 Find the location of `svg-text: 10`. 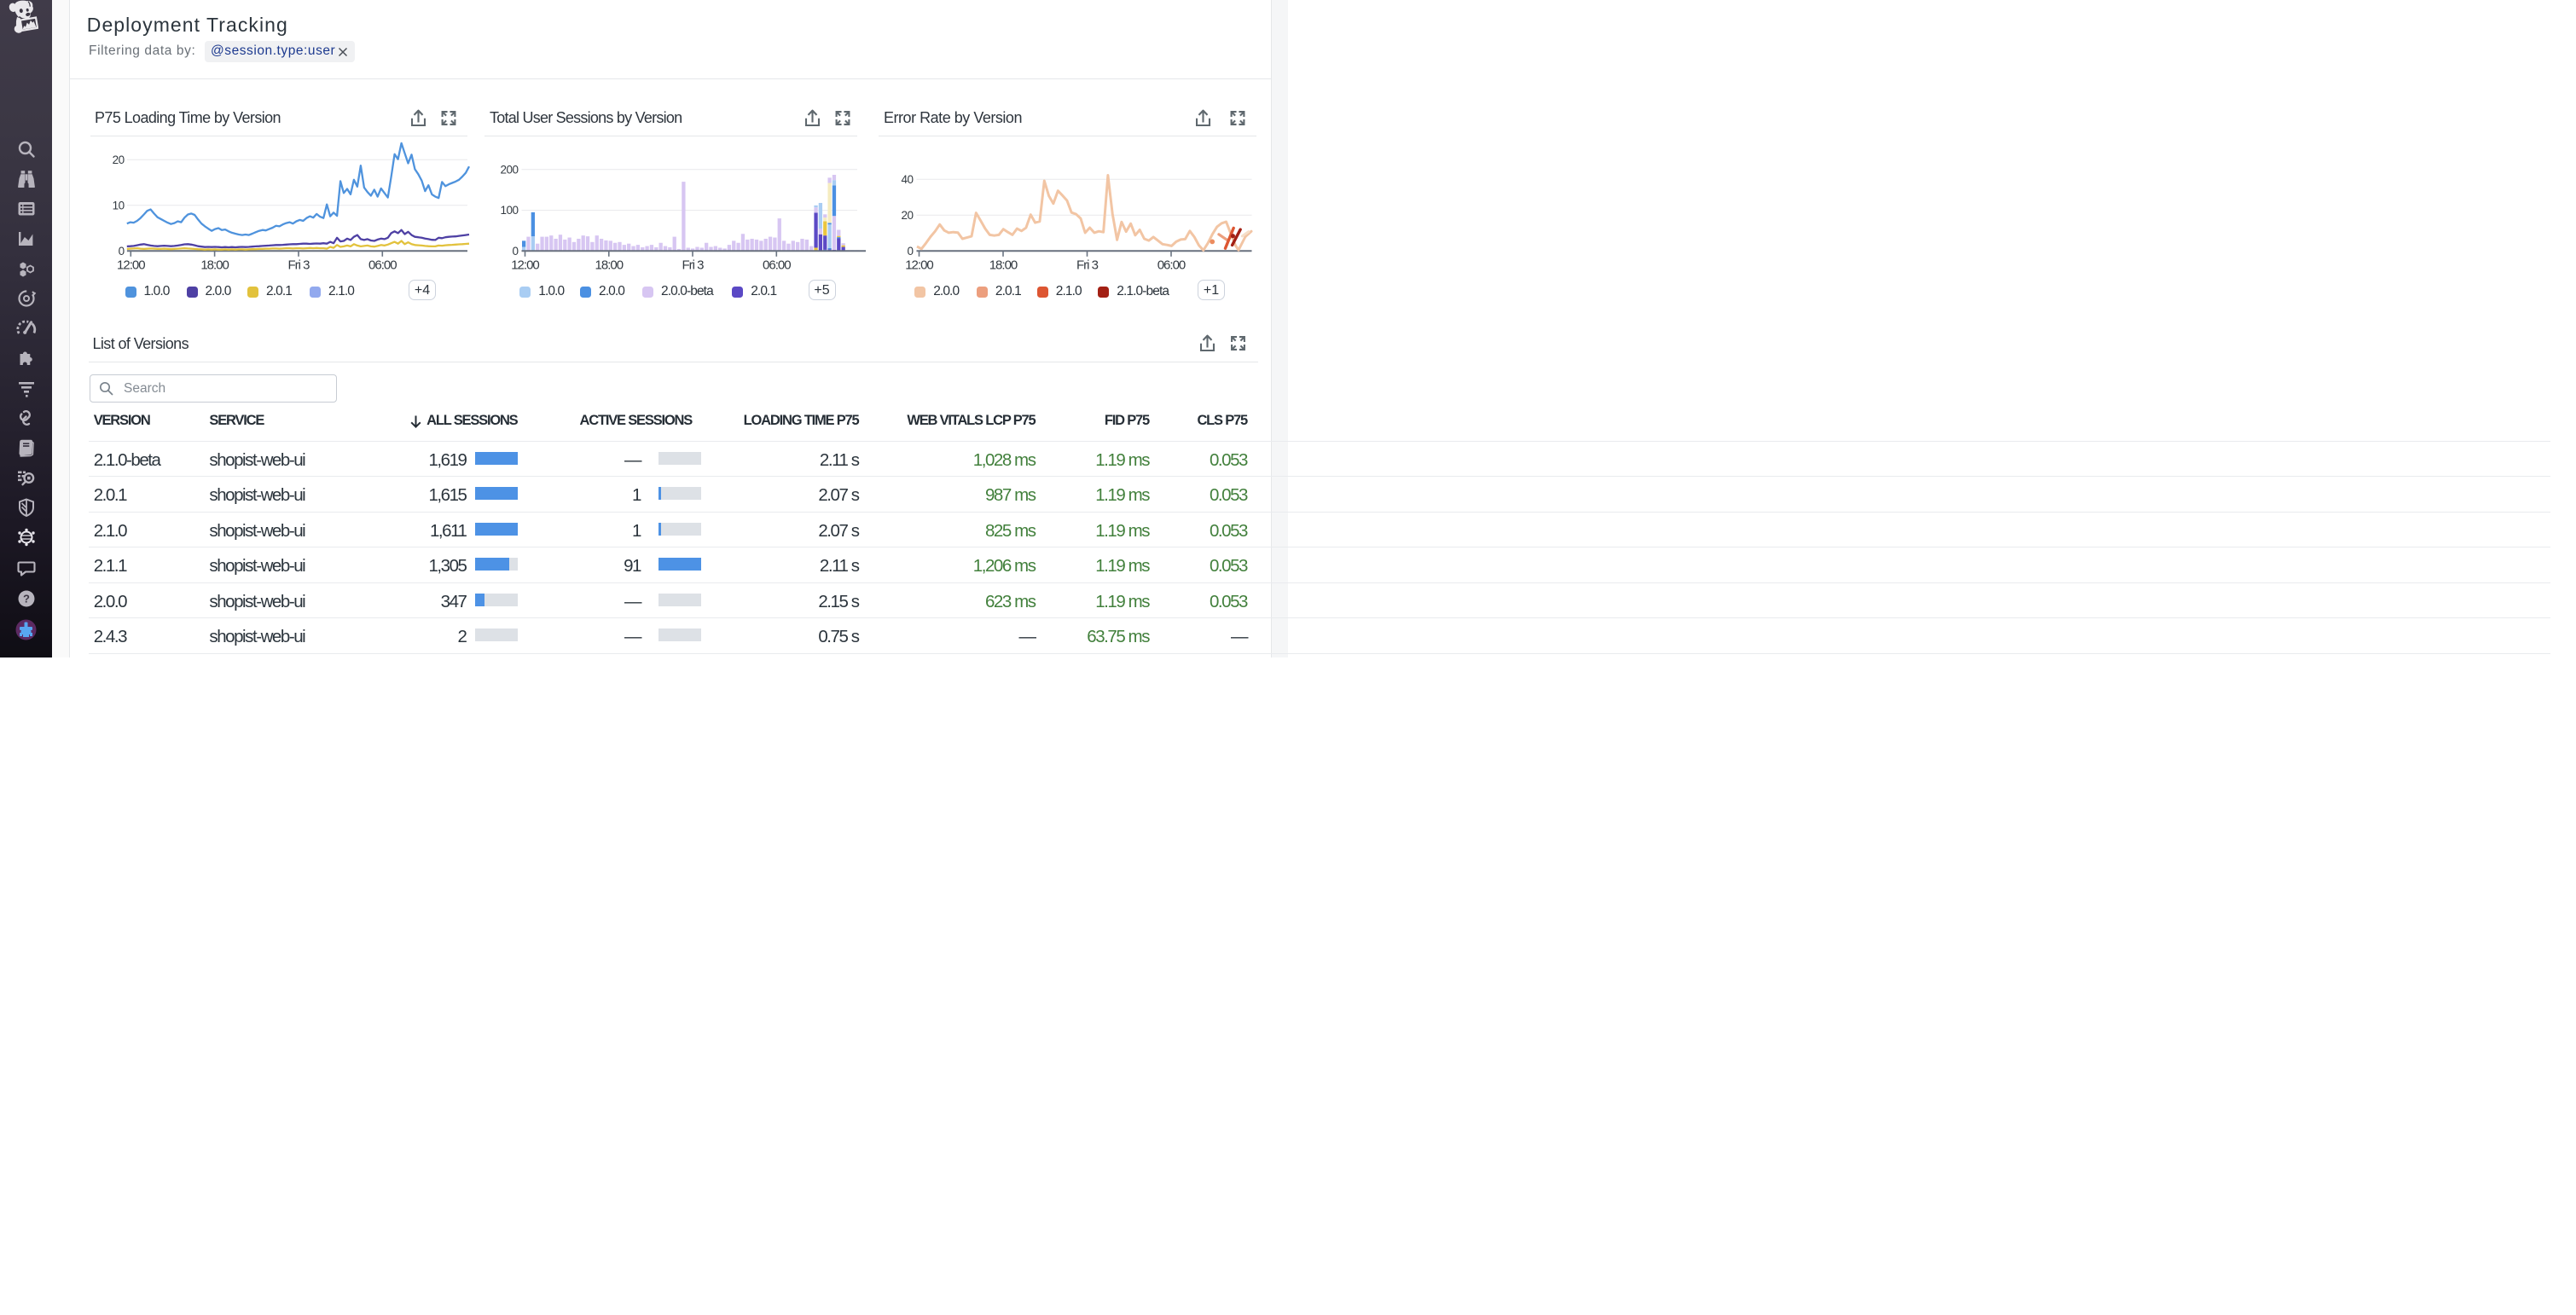

svg-text: 10 is located at coordinates (119, 205).